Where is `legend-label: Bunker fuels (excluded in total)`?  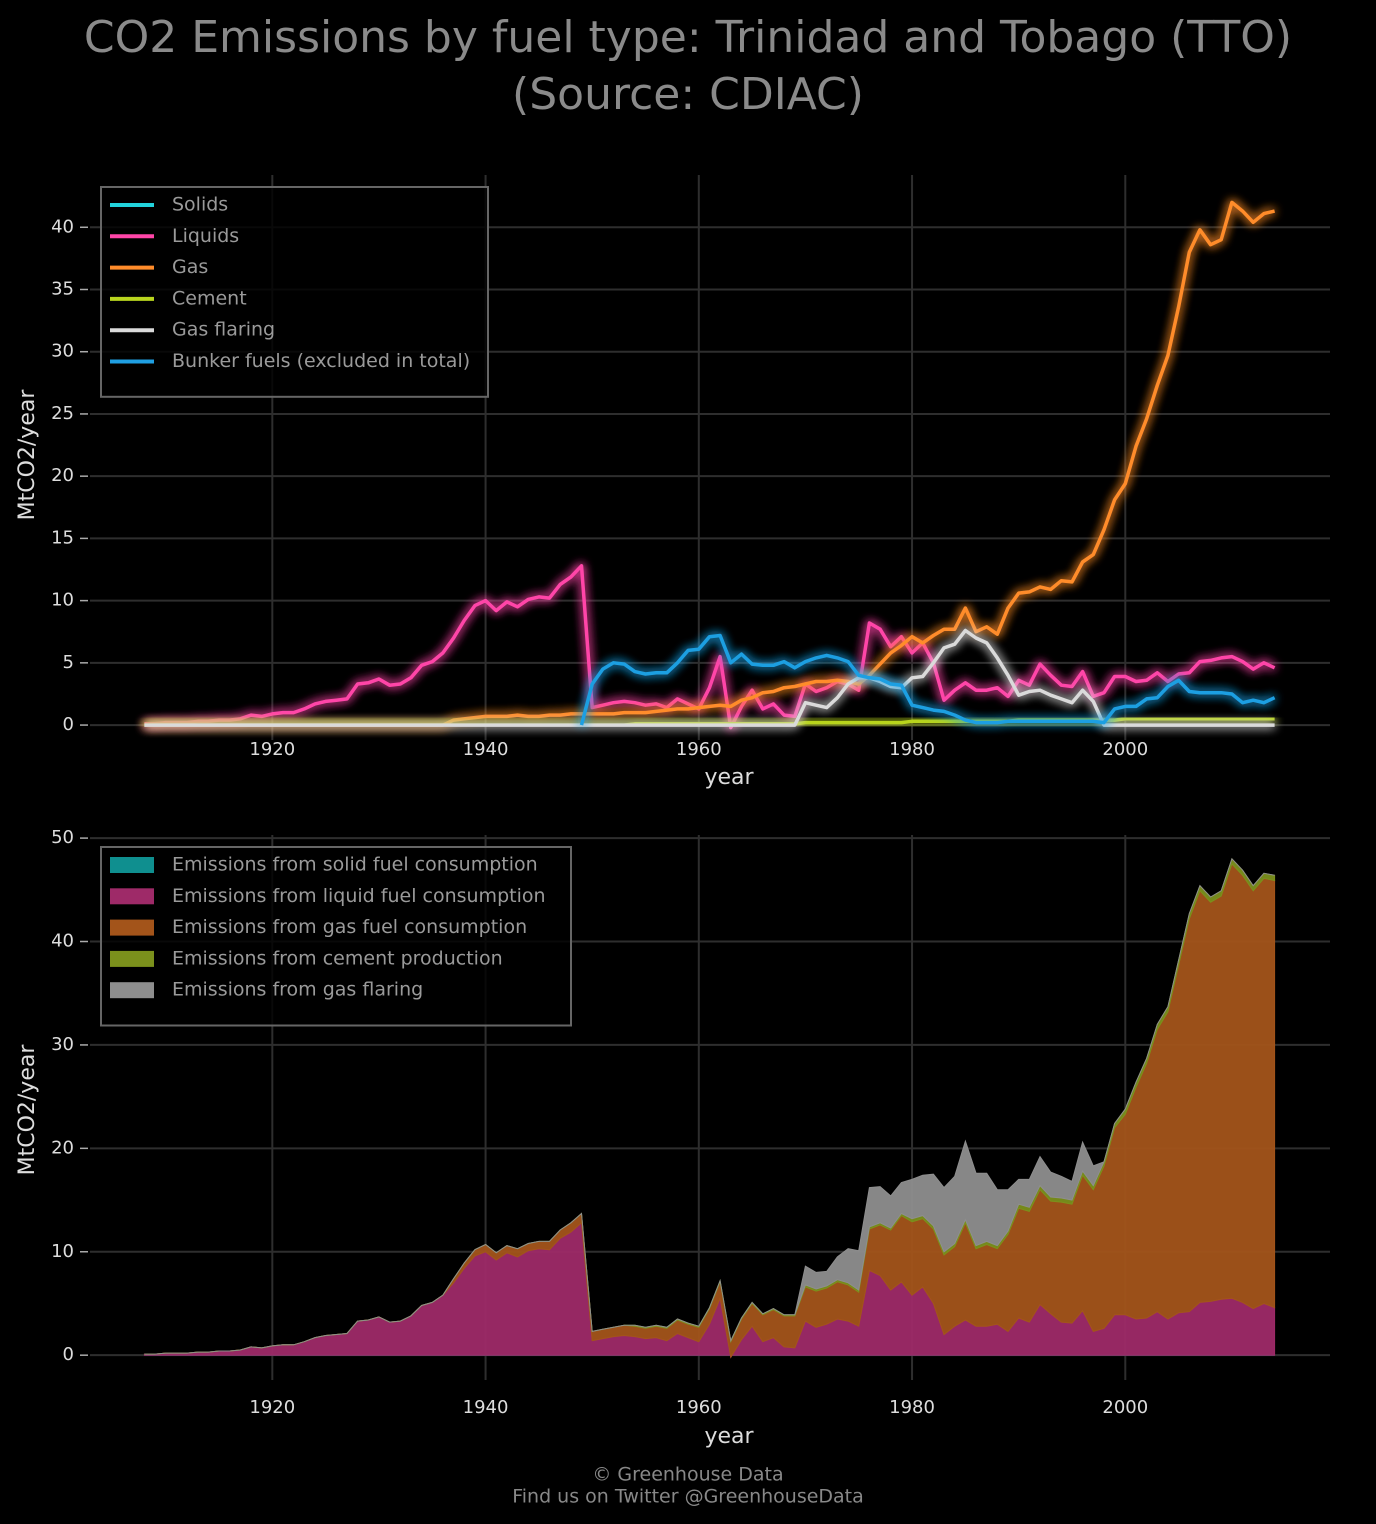
legend-label: Bunker fuels (excluded in total) is located at coordinates (321, 361).